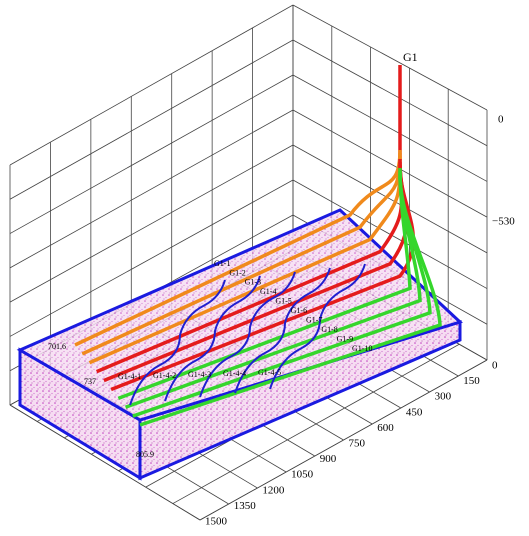  Describe the element at coordinates (302, 475) in the screenshot. I see `horizontal-tick: 1050` at that location.